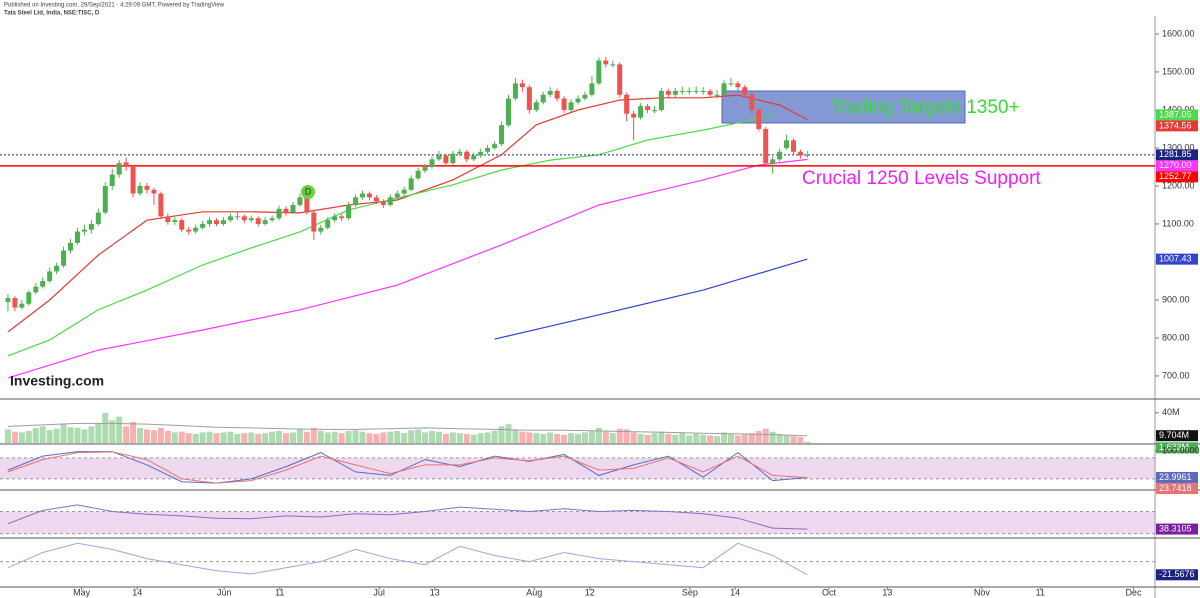 The width and height of the screenshot is (1200, 598). Describe the element at coordinates (308, 192) in the screenshot. I see `dividend-marker` at that location.